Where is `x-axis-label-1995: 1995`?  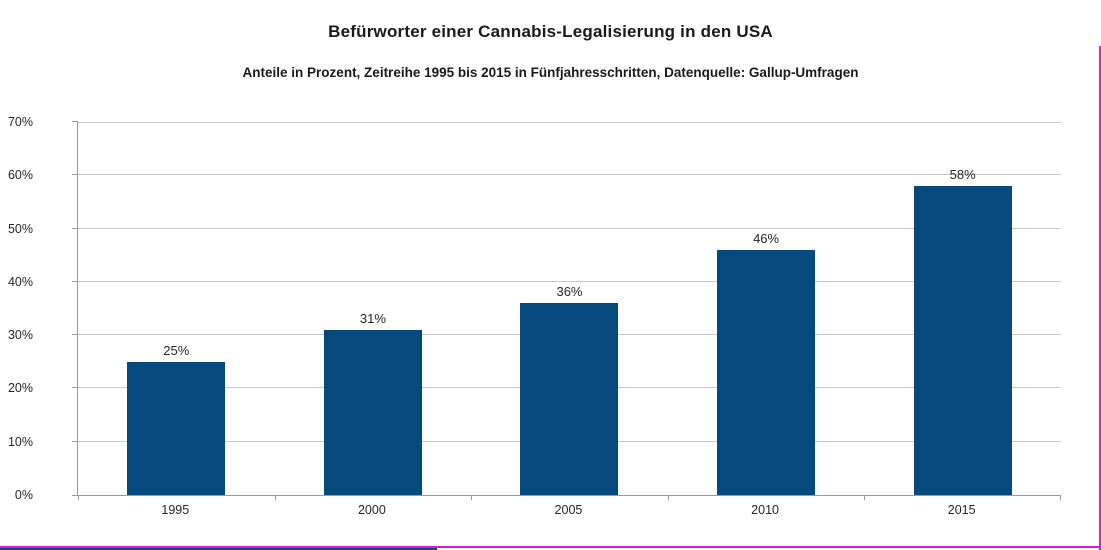 x-axis-label-1995: 1995 is located at coordinates (175, 510).